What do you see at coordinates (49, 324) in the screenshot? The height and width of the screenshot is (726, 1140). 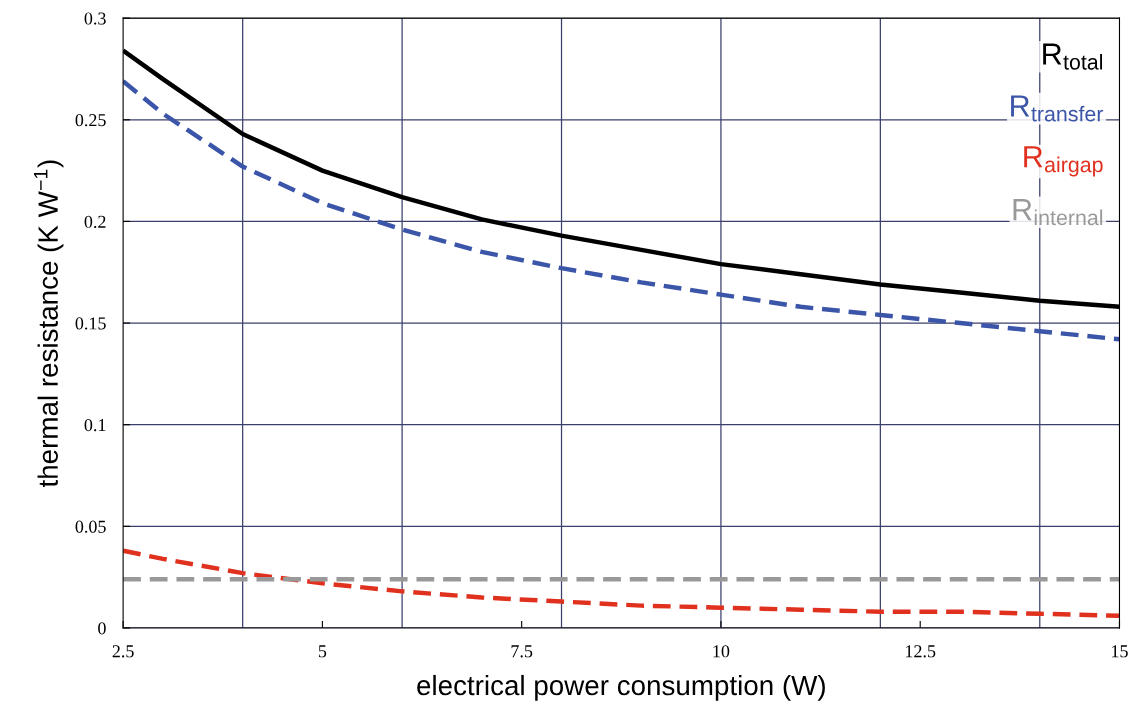 I see `y-axis-title: thermal resistance (K W$^{−1}$)` at bounding box center [49, 324].